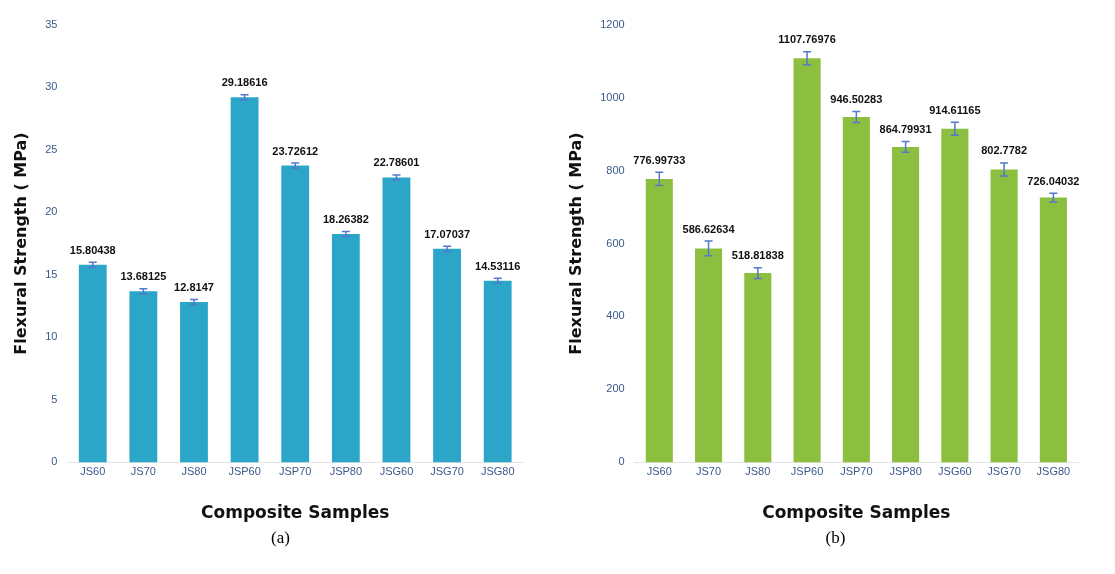 This screenshot has height=574, width=1115. What do you see at coordinates (51, 273) in the screenshot?
I see `y-tick-label: 15` at bounding box center [51, 273].